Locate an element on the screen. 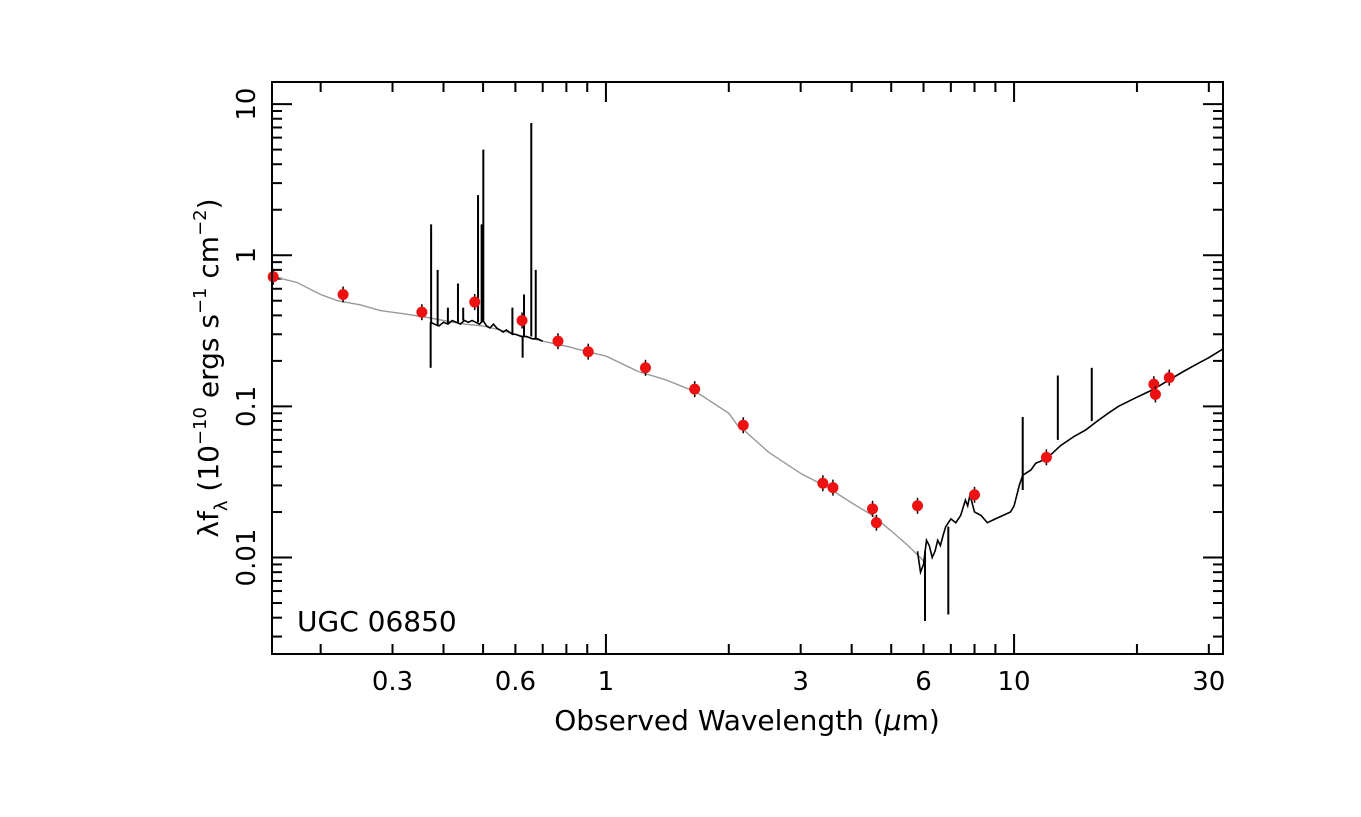  y-tick-label: 0.01 is located at coordinates (247, 558).